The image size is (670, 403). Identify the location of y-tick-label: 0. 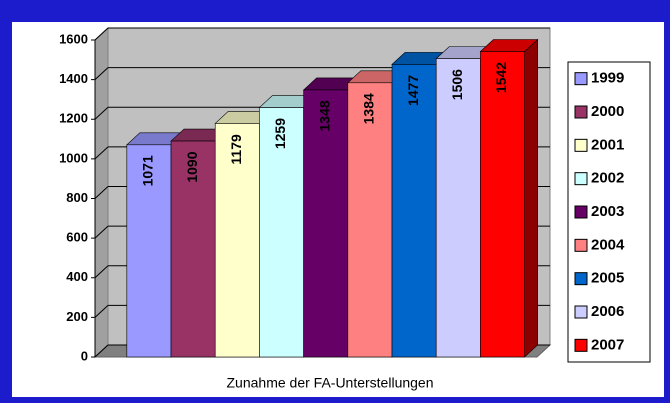
(84, 355).